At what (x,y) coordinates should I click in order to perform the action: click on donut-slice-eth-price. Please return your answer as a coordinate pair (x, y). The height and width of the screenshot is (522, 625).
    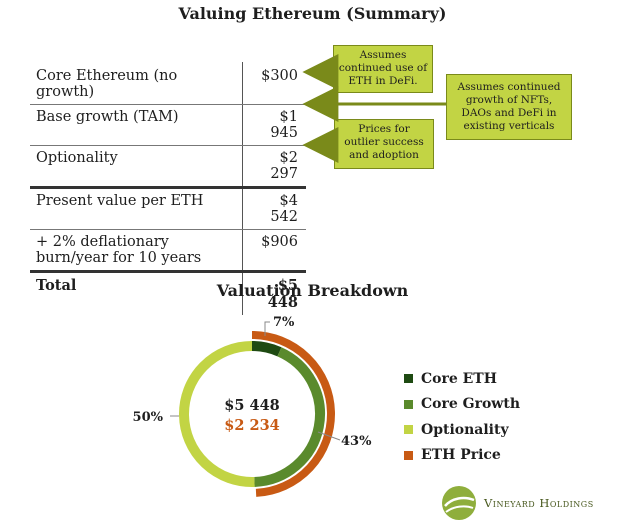
    Looking at the image, I should click on (293, 414).